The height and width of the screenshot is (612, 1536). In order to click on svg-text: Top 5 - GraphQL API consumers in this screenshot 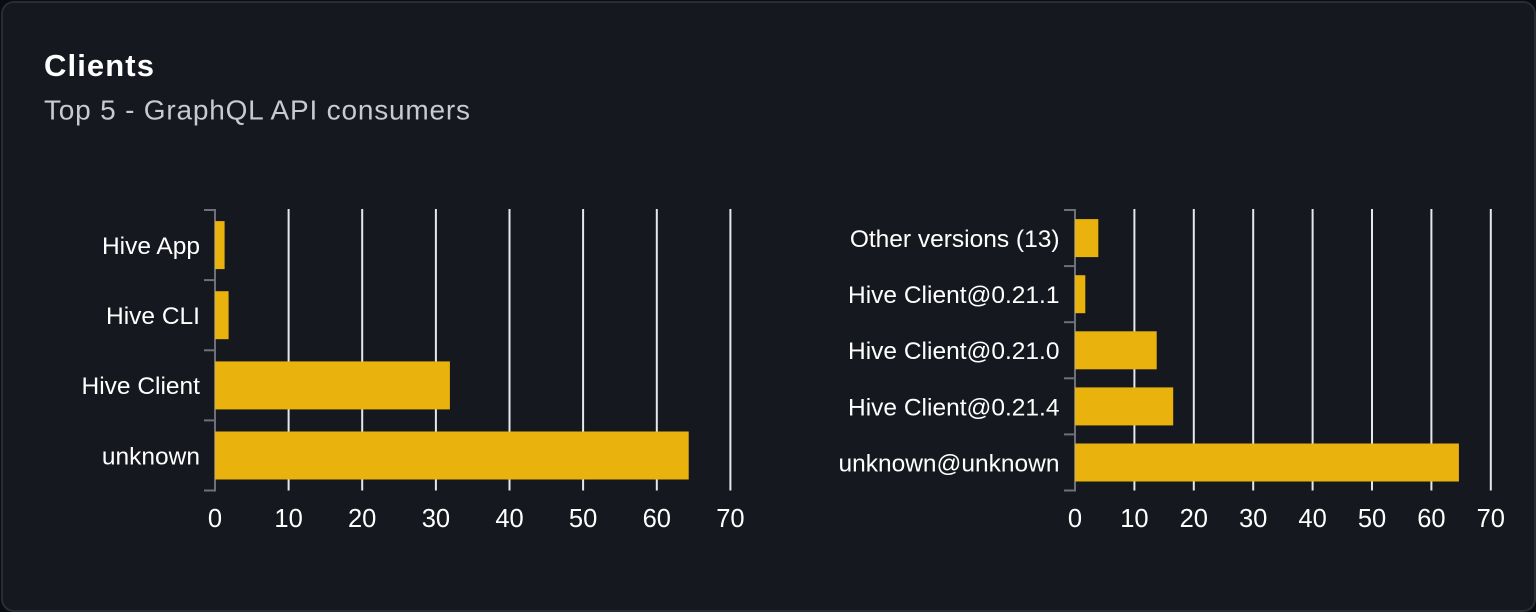, I will do `click(257, 109)`.